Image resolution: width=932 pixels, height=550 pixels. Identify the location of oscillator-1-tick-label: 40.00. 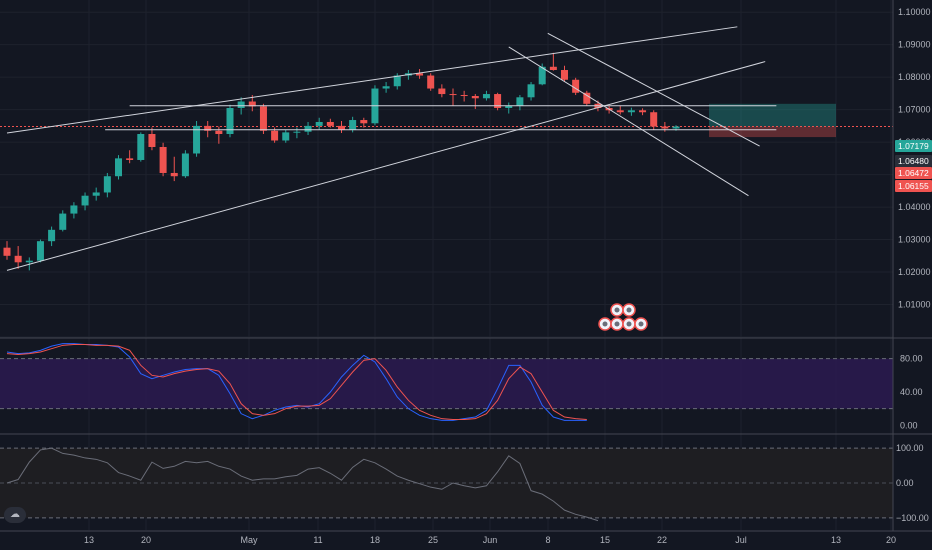
(911, 392).